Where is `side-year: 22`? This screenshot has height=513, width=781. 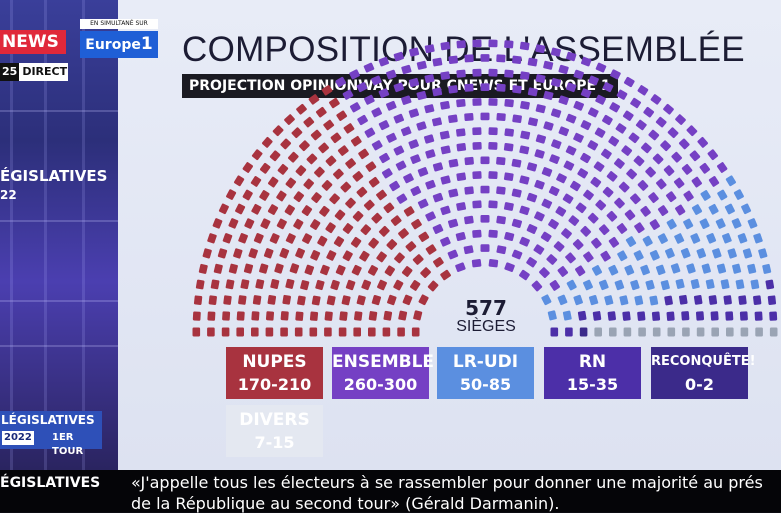
side-year: 22 is located at coordinates (8, 195).